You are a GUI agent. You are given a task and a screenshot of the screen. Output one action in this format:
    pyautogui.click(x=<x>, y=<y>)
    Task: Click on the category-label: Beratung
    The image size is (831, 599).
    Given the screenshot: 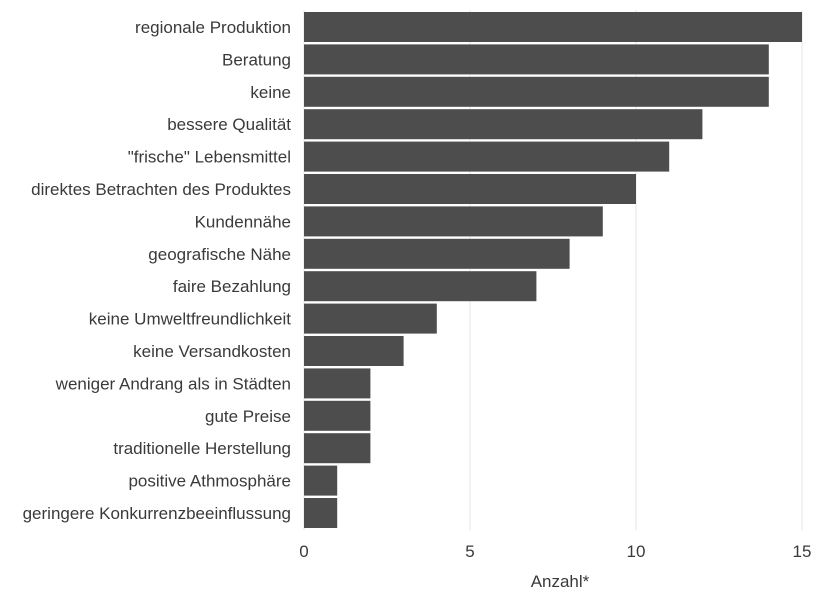 What is the action you would take?
    pyautogui.click(x=256, y=59)
    